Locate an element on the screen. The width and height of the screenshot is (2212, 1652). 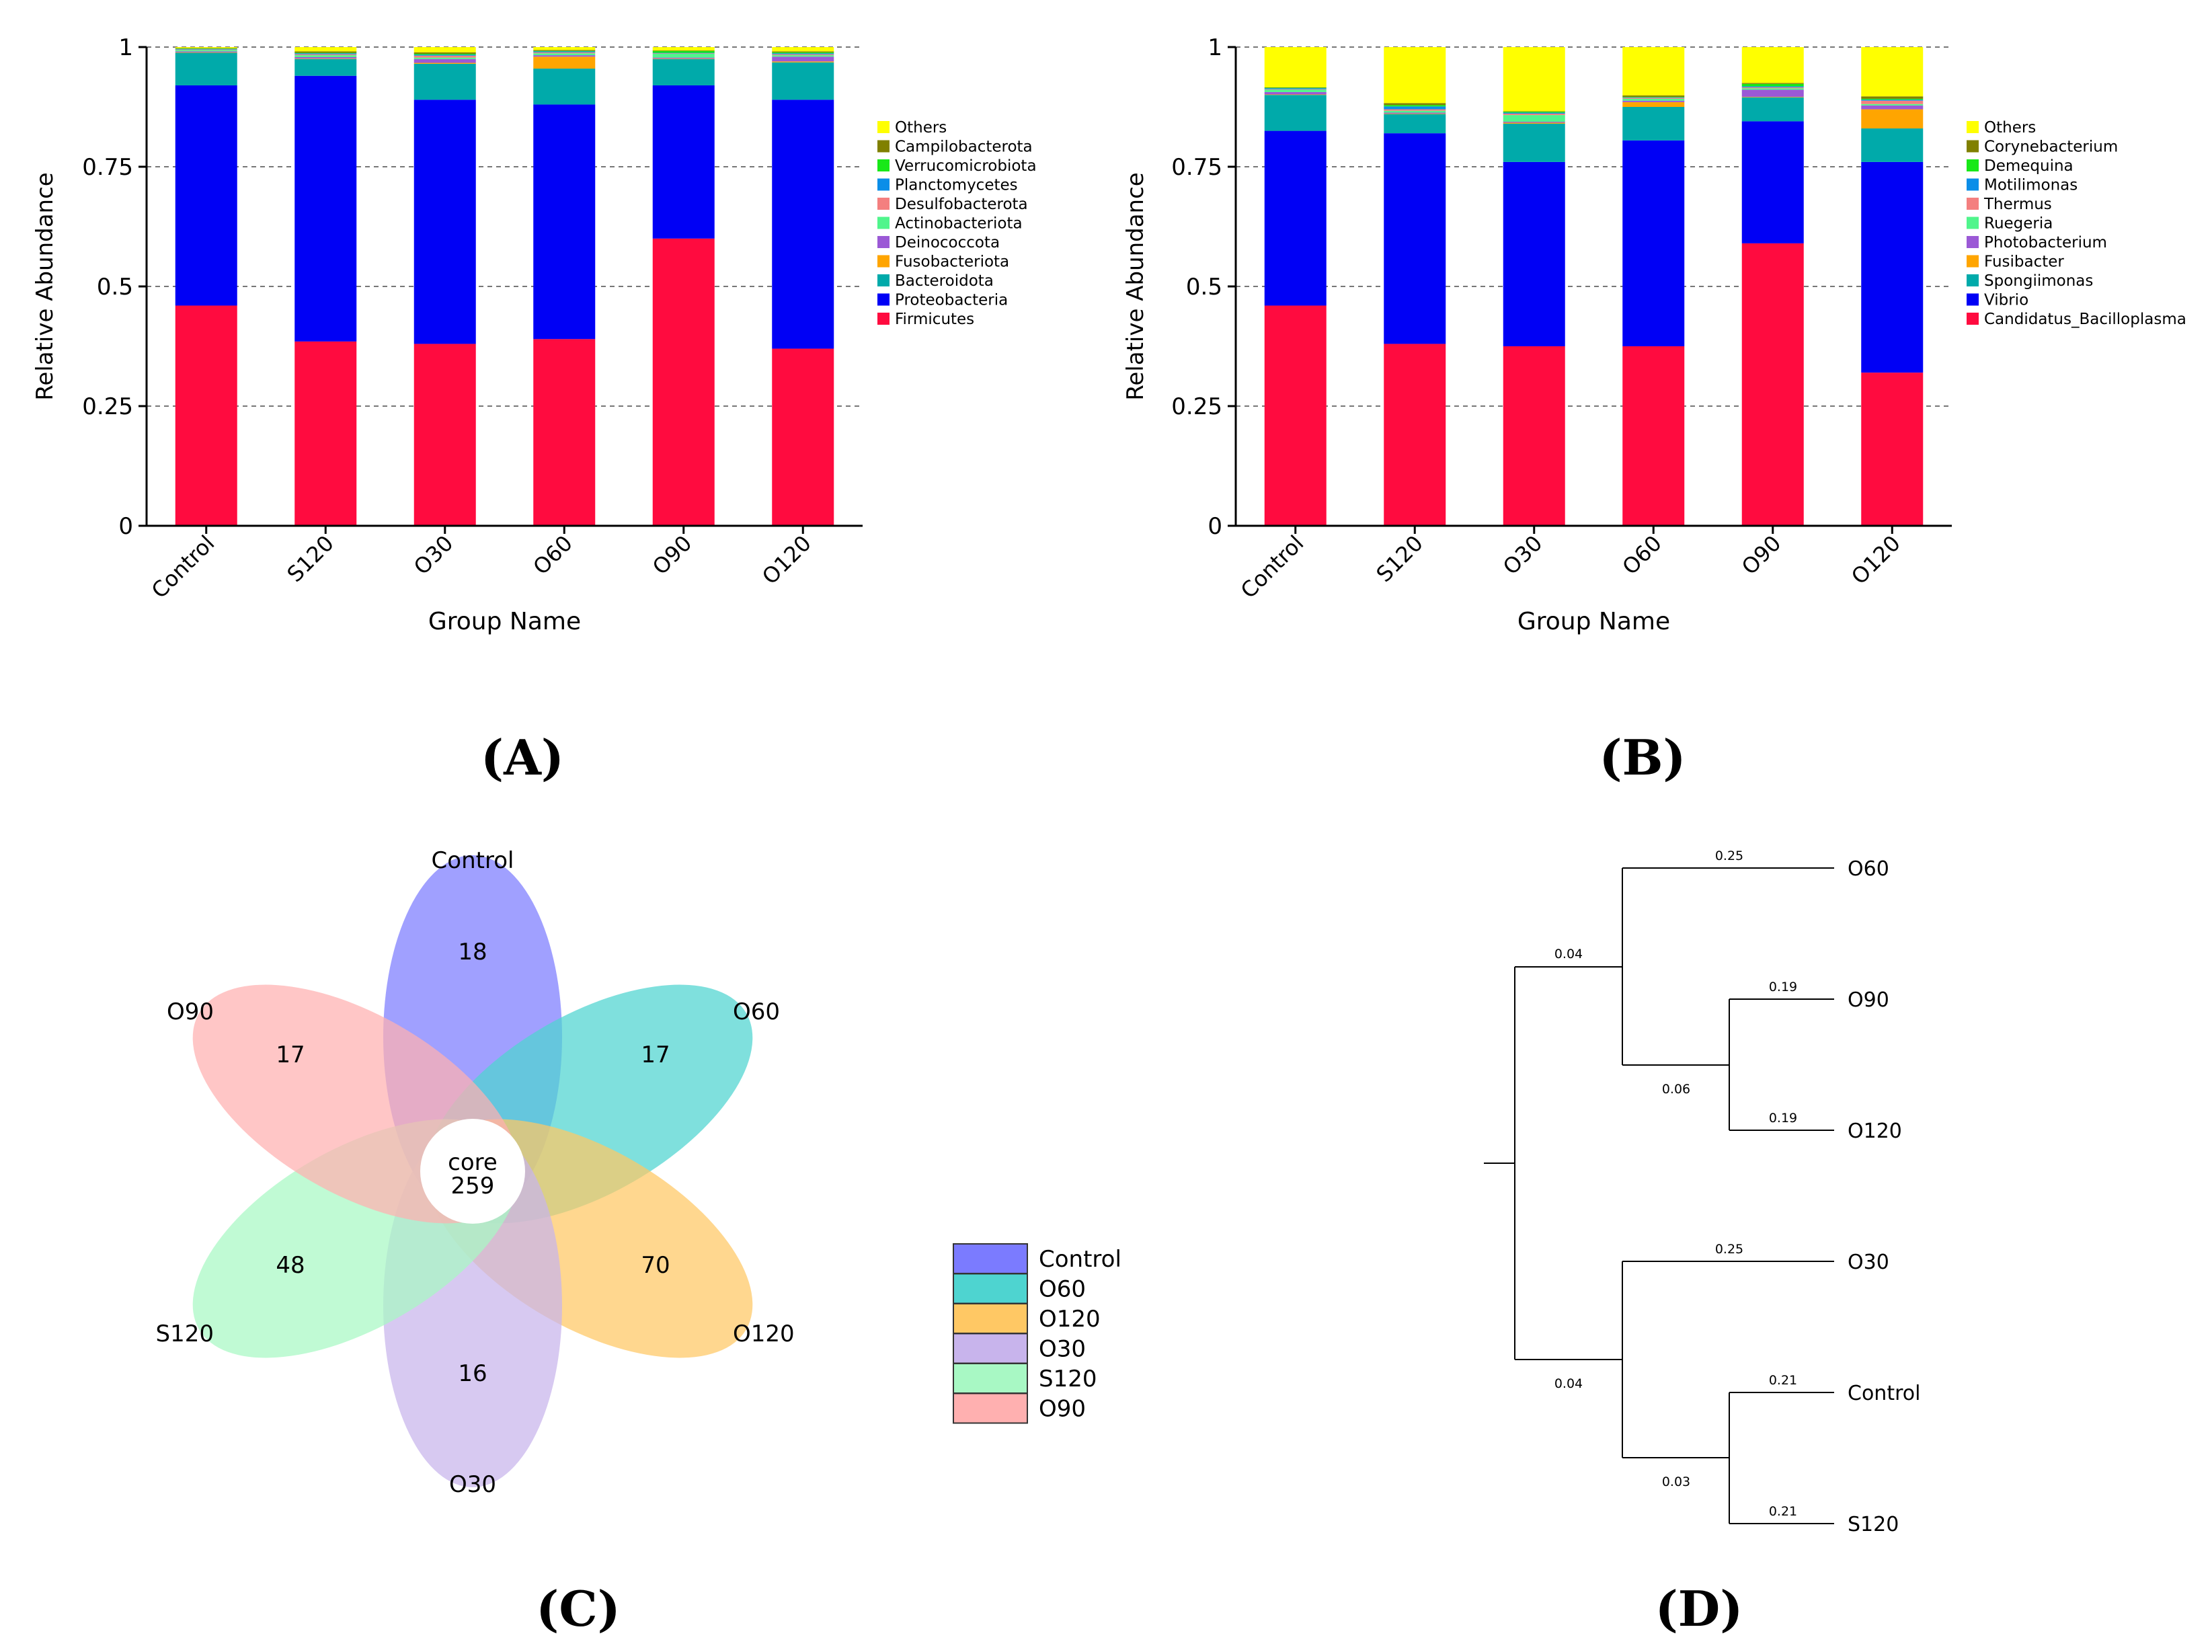
bar-segment-demequina-o90 is located at coordinates (1772, 85).